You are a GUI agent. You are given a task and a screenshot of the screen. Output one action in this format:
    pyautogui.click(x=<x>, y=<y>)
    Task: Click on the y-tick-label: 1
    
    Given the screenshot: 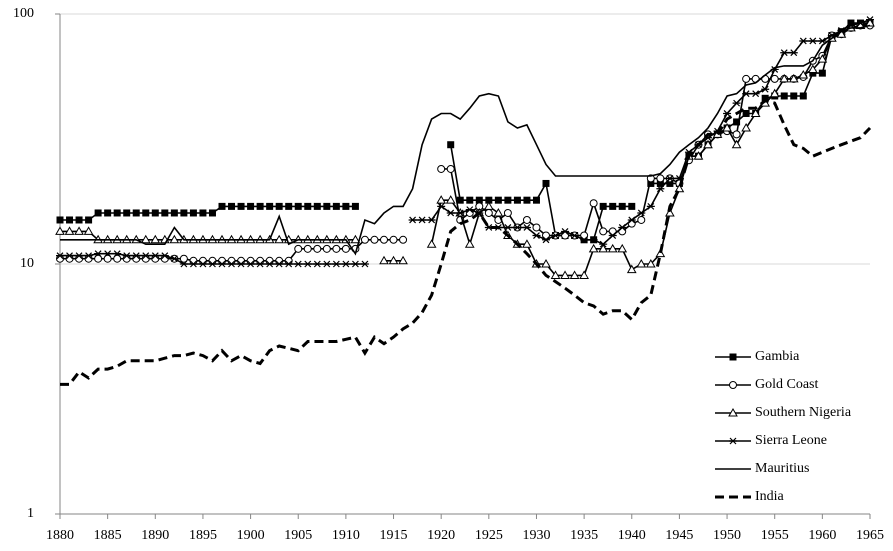 What is the action you would take?
    pyautogui.click(x=30, y=513)
    